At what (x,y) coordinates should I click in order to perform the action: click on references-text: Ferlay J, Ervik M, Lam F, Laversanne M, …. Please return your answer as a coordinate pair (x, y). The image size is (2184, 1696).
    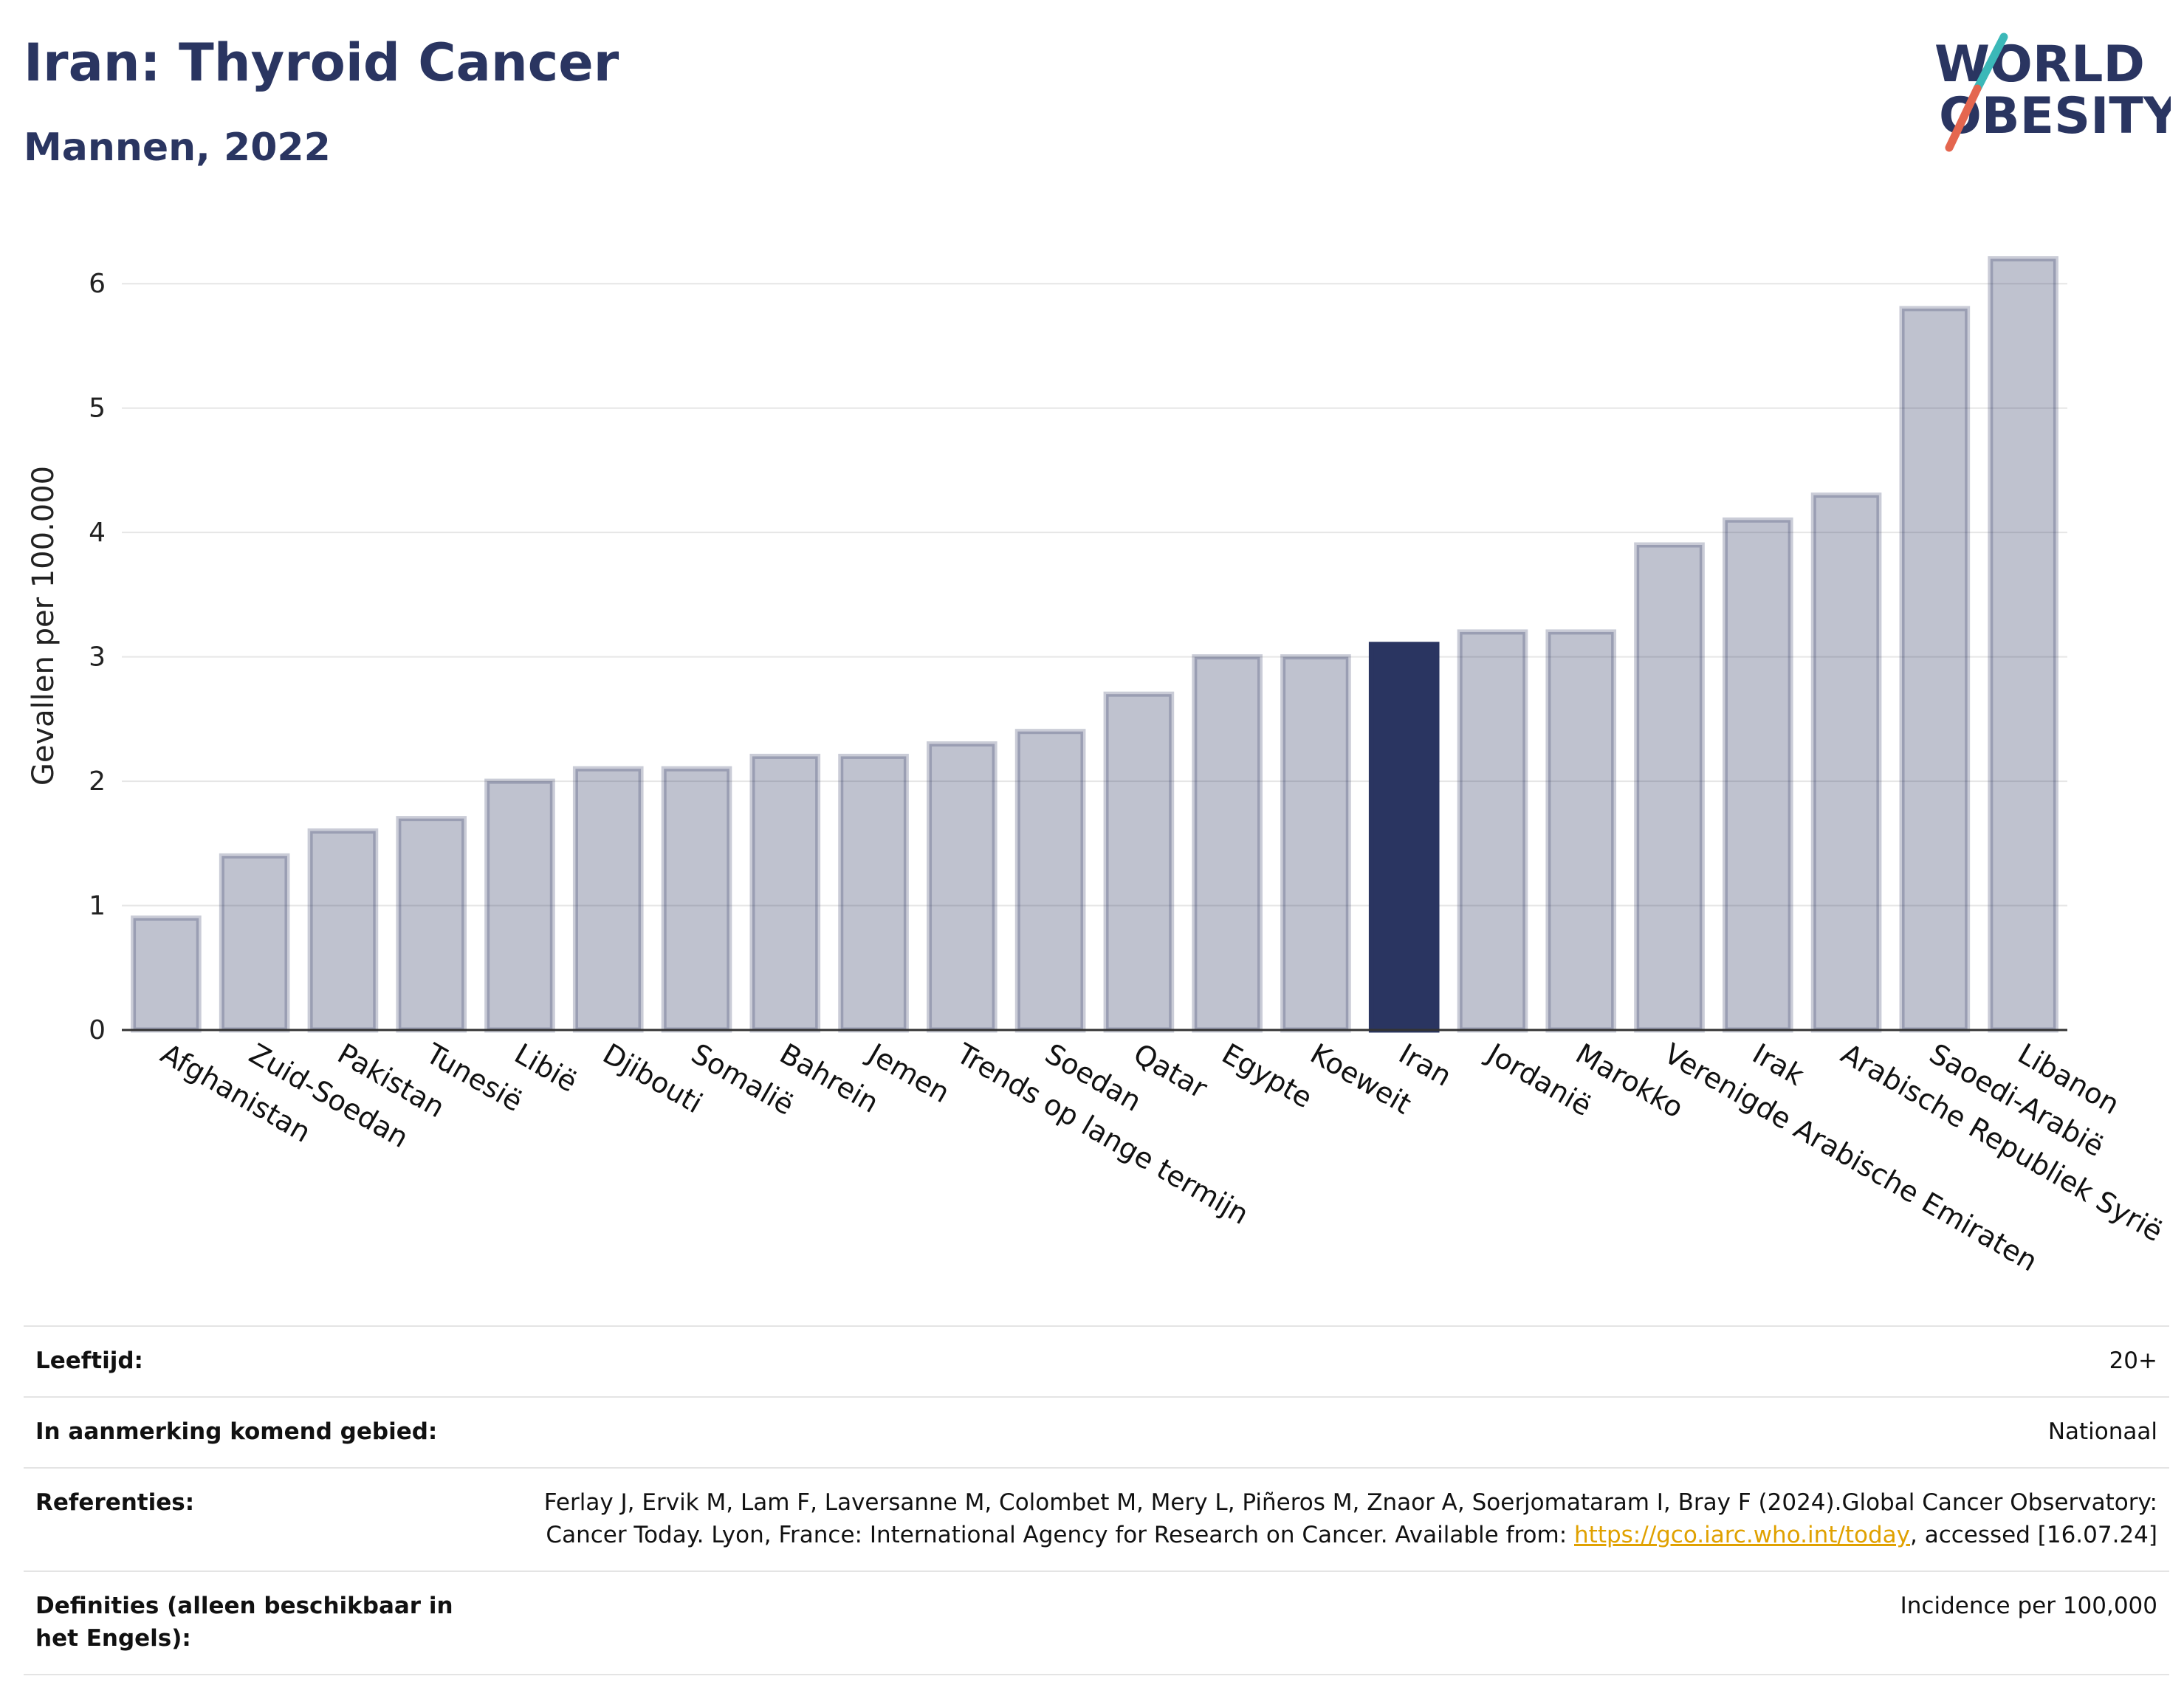
    Looking at the image, I should click on (1350, 1518).